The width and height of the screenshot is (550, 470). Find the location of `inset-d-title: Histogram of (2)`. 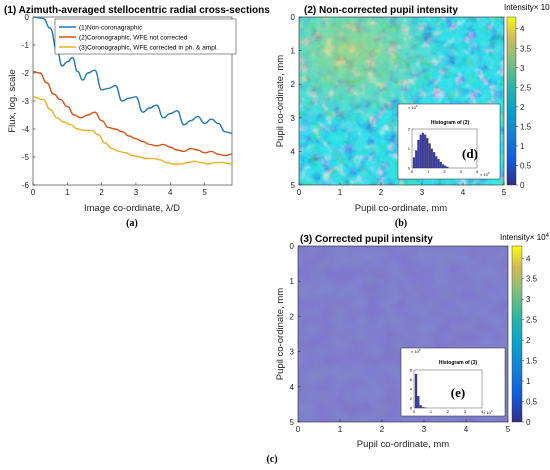

inset-d-title: Histogram of (2) is located at coordinates (450, 123).